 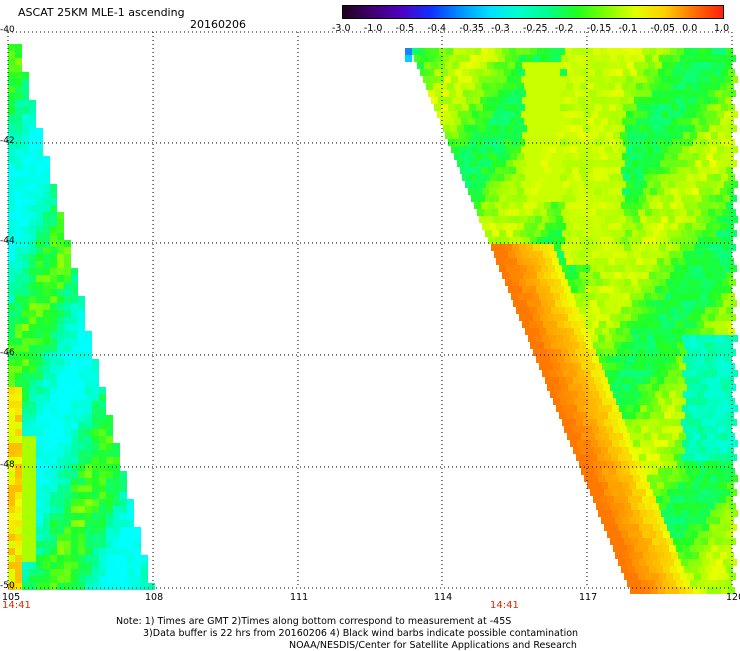 What do you see at coordinates (690, 28) in the screenshot?
I see `color-scale-label: 0.0` at bounding box center [690, 28].